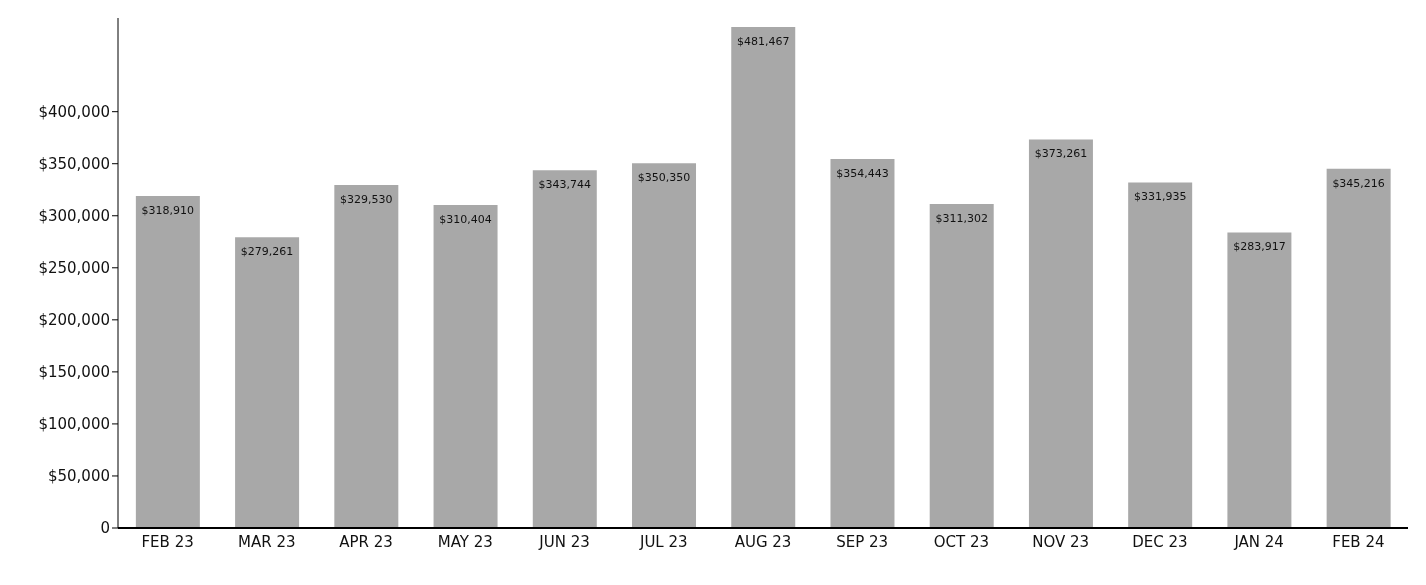 The height and width of the screenshot is (585, 1426). I want to click on y-tick-label: 0, so click(105, 528).